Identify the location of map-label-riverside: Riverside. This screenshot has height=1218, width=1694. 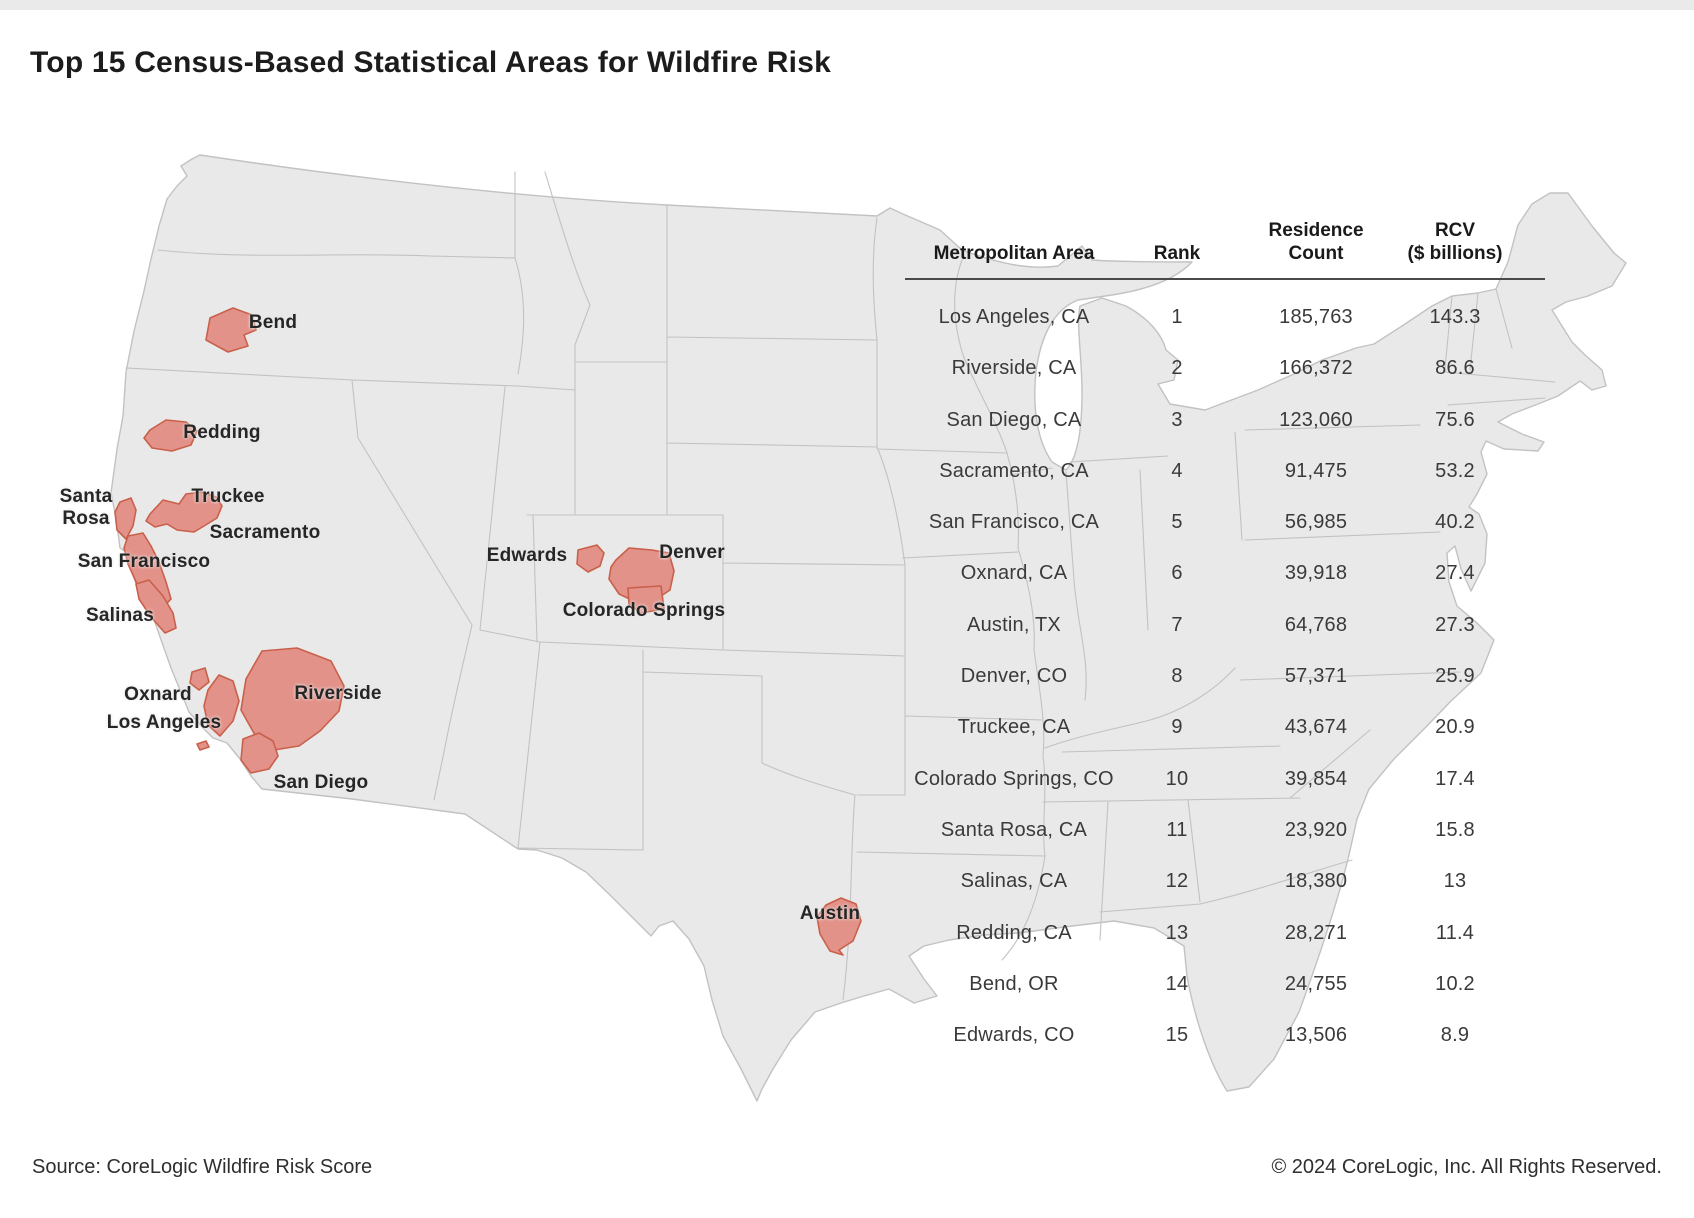
(338, 694).